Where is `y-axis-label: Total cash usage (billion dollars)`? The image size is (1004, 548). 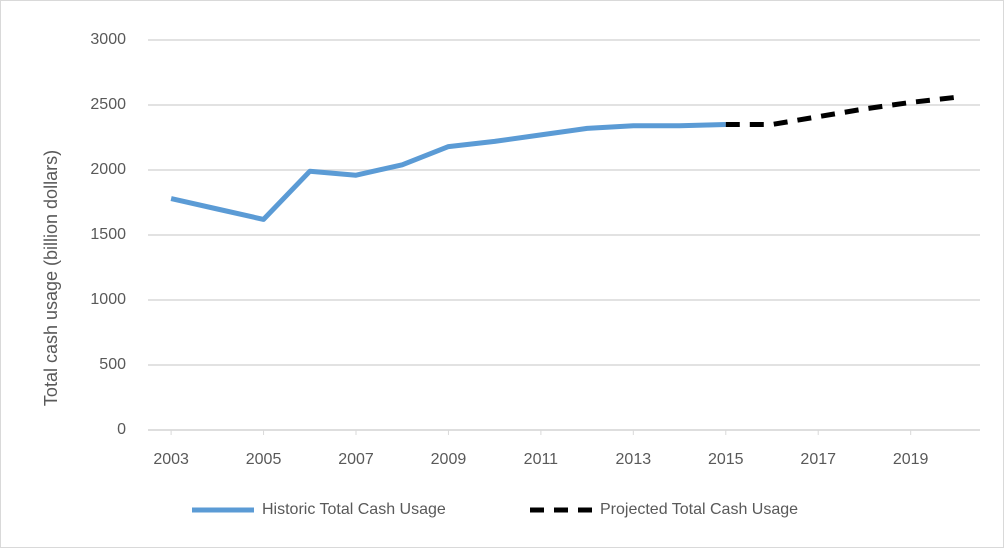 y-axis-label: Total cash usage (billion dollars) is located at coordinates (51, 278).